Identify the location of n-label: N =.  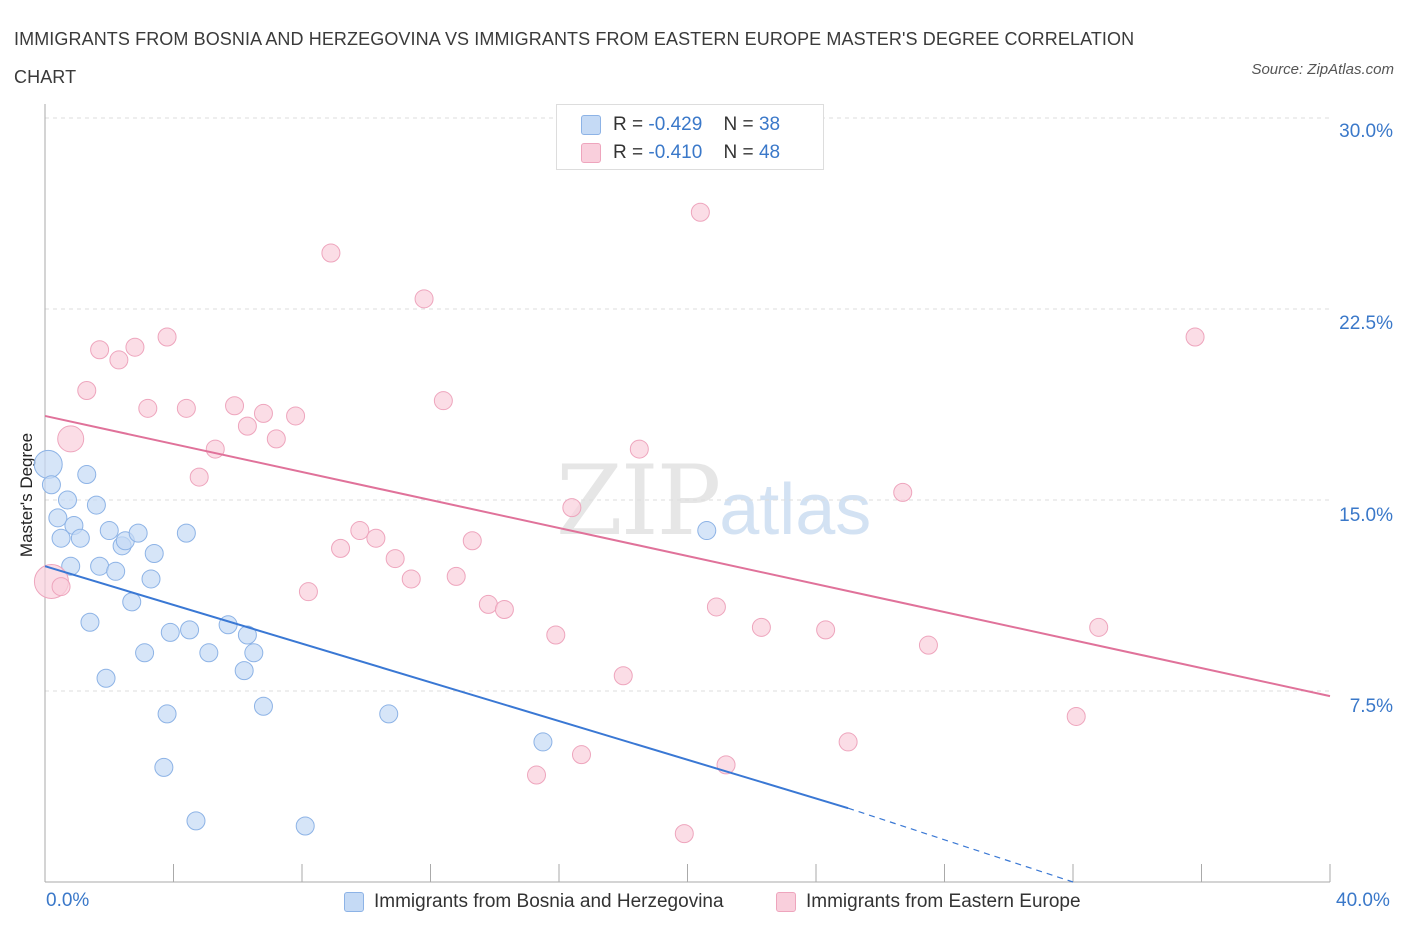
(738, 152).